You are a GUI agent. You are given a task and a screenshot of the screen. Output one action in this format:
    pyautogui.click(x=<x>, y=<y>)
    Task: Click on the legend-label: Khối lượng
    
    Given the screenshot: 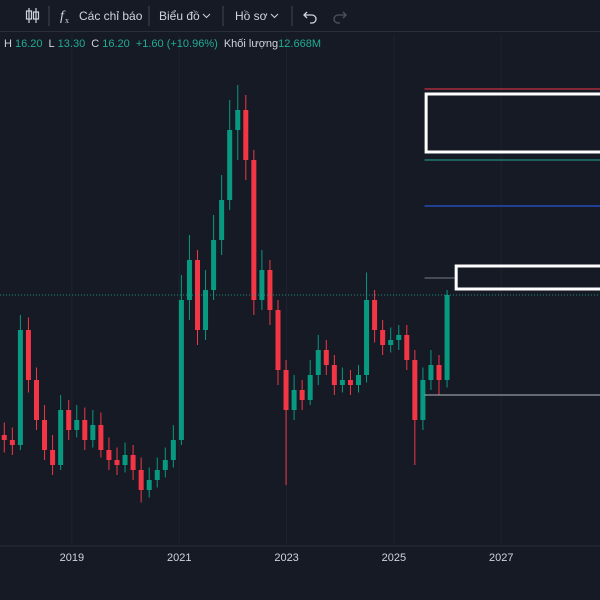 What is the action you would take?
    pyautogui.click(x=251, y=44)
    